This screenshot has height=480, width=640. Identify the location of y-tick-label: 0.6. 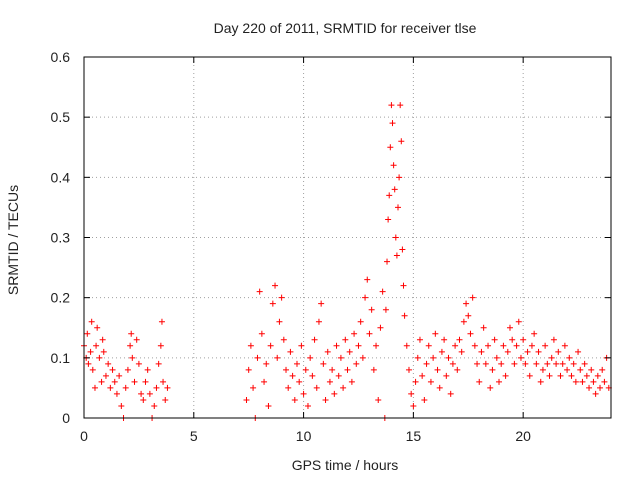
(61, 57).